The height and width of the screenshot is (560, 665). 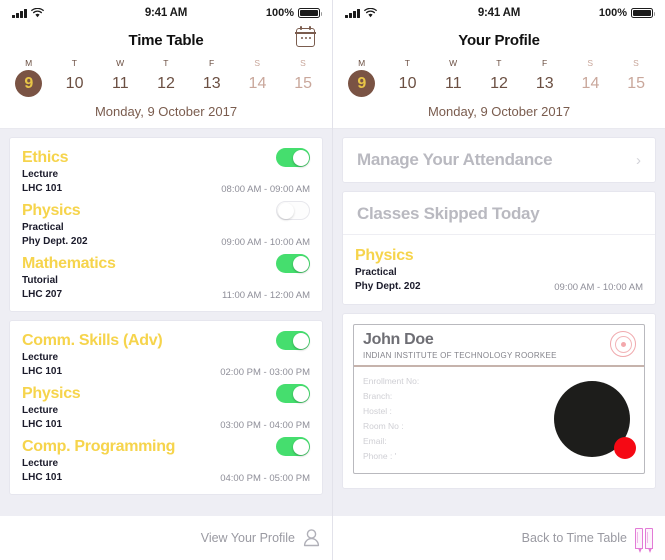 What do you see at coordinates (166, 538) in the screenshot?
I see `footer-left: View Your Profile` at bounding box center [166, 538].